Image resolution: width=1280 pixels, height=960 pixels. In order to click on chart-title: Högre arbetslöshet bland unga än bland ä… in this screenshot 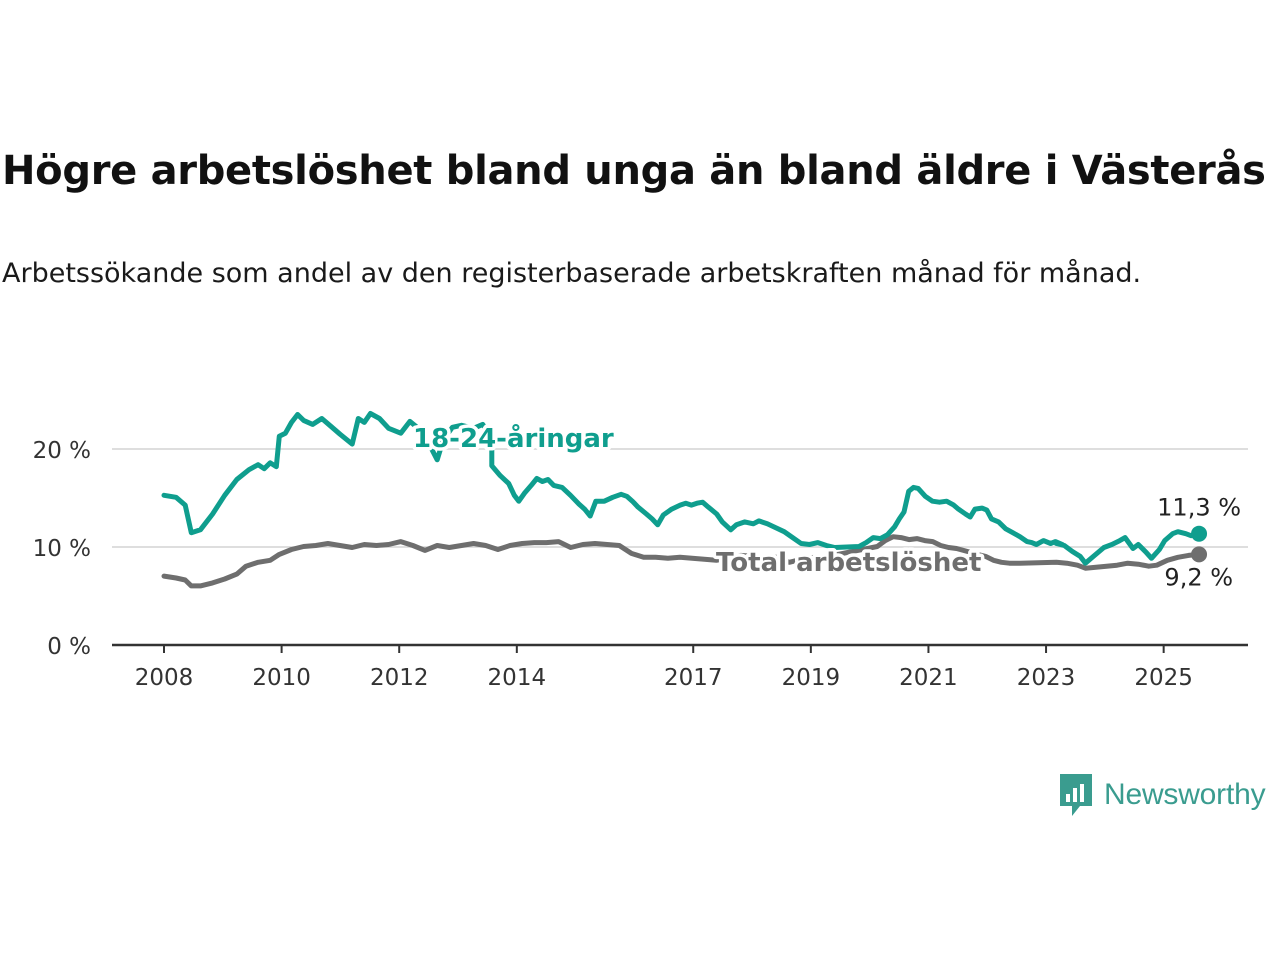, I will do `click(634, 171)`.